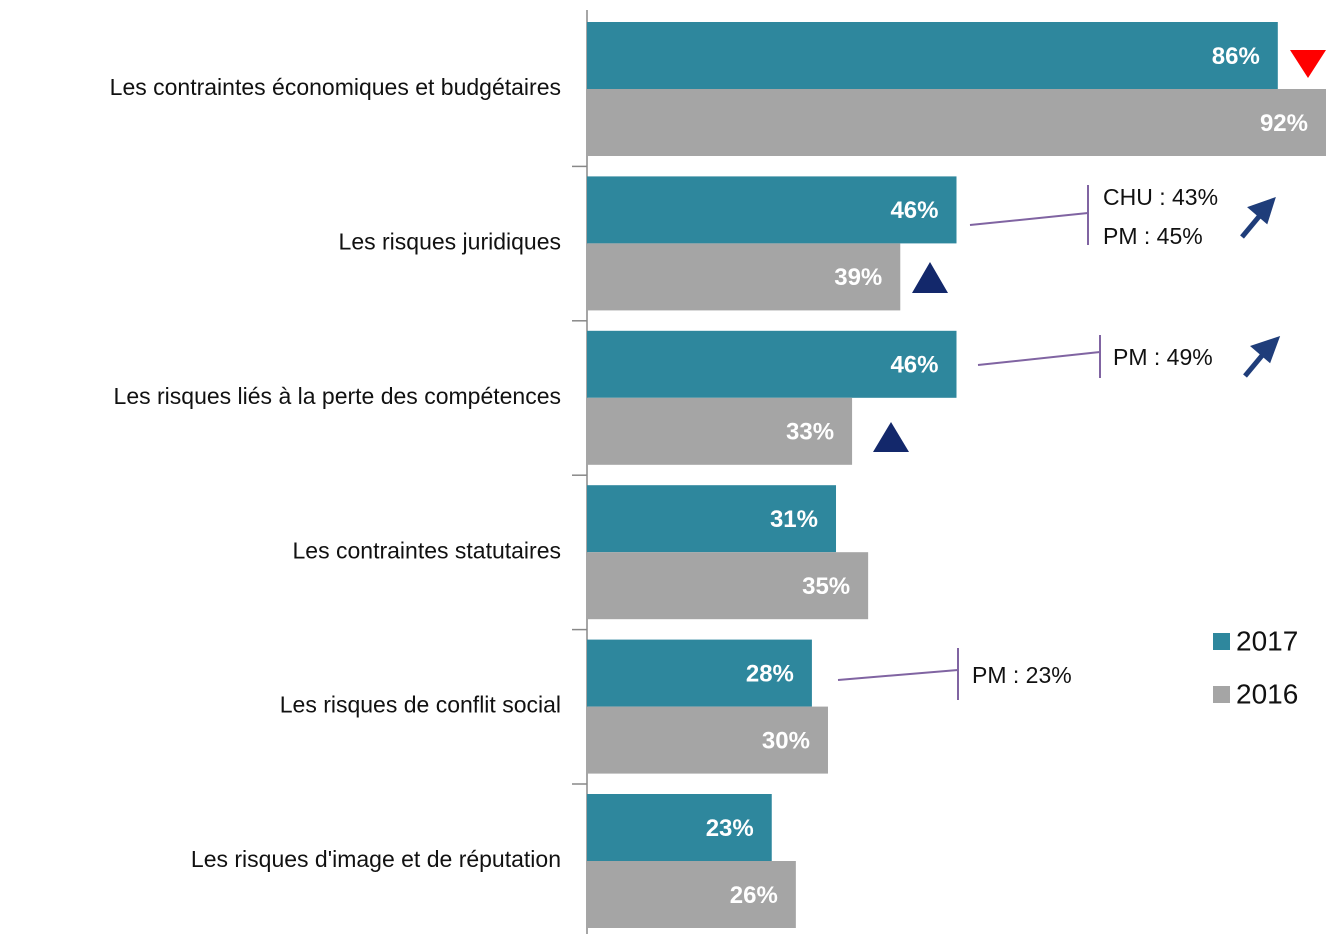 Image resolution: width=1326 pixels, height=934 pixels. I want to click on arrows, so click(1260, 287).